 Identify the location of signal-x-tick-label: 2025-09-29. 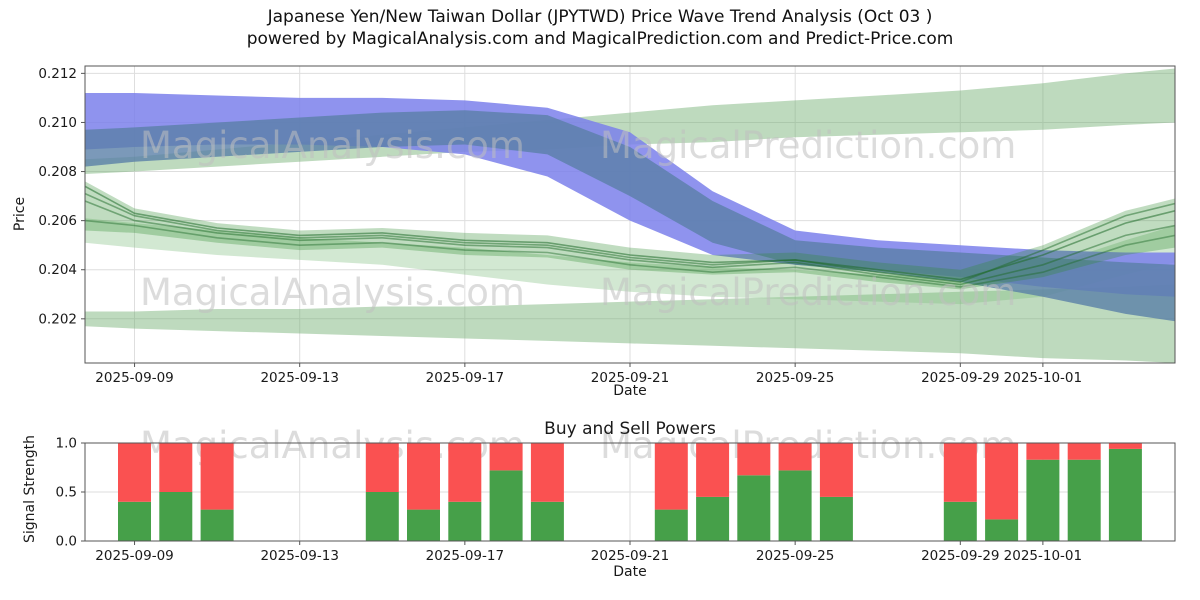
(960, 556).